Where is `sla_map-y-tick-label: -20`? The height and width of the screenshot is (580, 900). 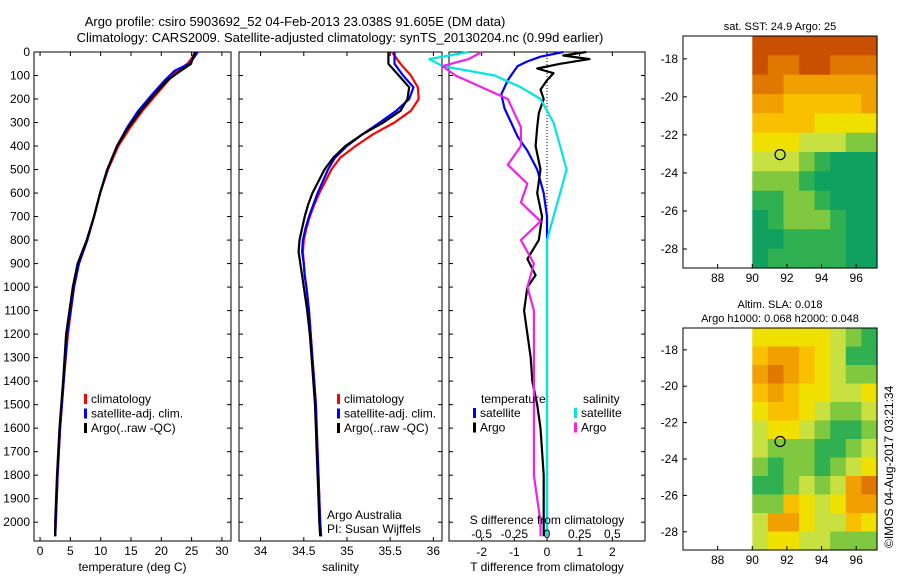 sla_map-y-tick-label: -20 is located at coordinates (670, 386).